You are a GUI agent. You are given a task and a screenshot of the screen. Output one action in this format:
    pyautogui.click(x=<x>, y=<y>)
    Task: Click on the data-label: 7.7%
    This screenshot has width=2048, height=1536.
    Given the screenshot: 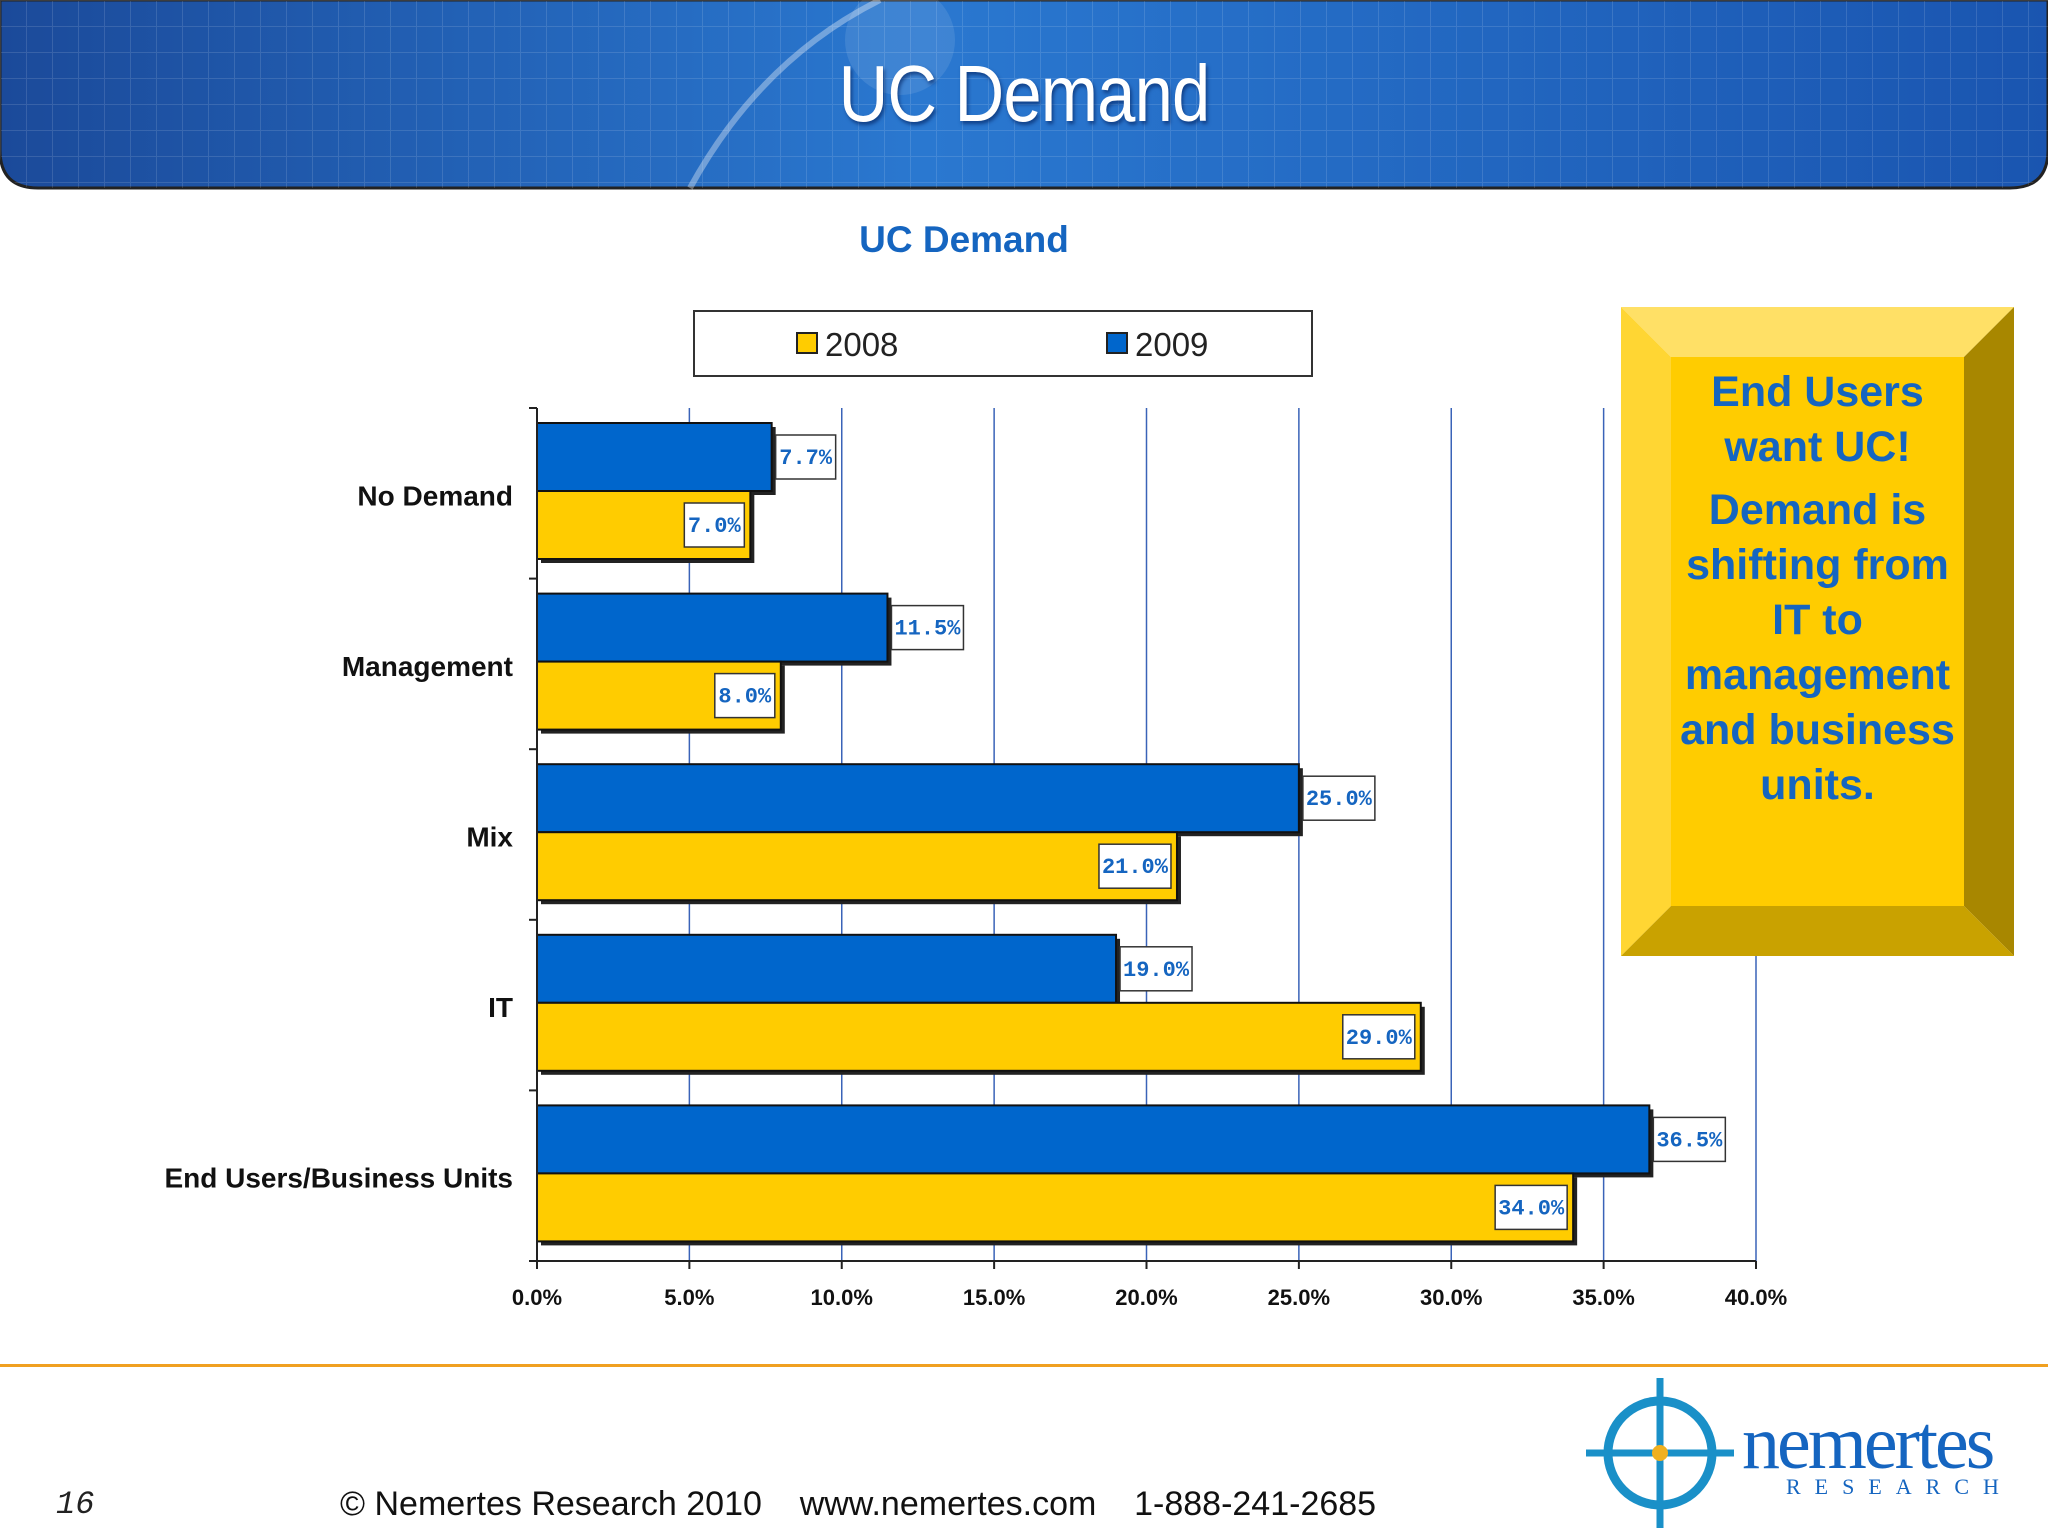 What is the action you would take?
    pyautogui.click(x=806, y=458)
    